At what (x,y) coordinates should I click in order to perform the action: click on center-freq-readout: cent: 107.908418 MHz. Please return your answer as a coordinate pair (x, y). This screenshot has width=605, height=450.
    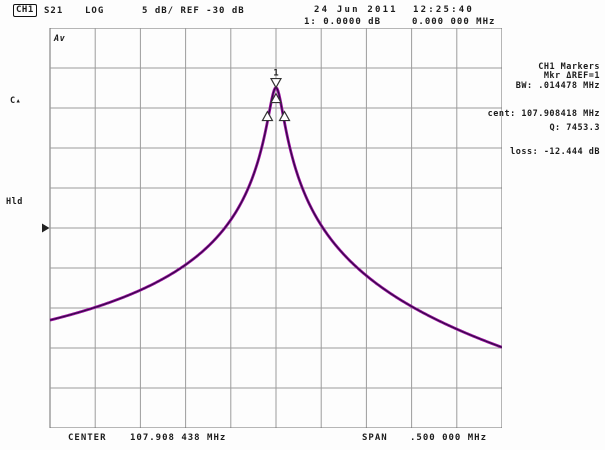
    Looking at the image, I should click on (543, 114).